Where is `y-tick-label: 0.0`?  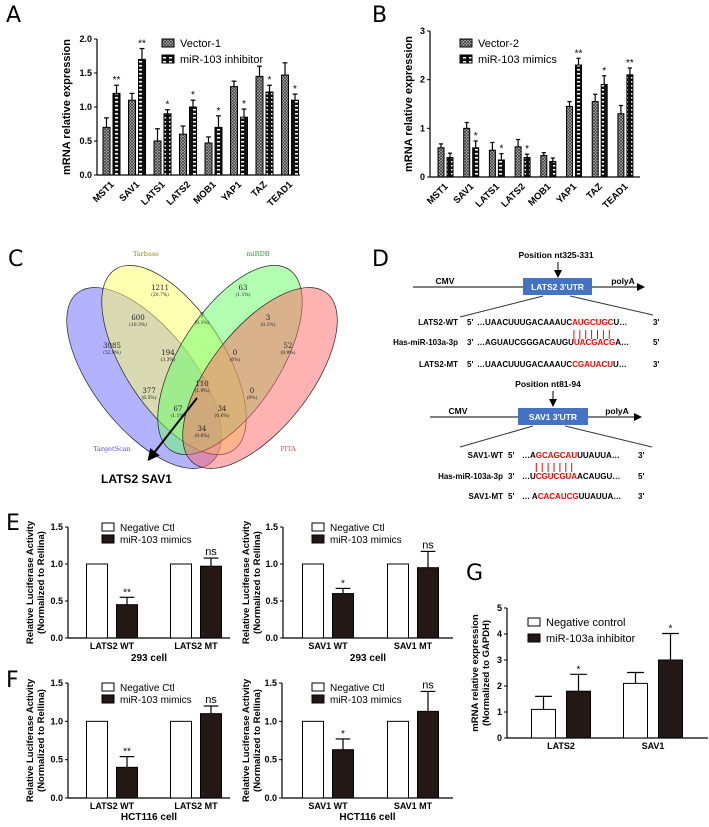
y-tick-label: 0.0 is located at coordinates (270, 798).